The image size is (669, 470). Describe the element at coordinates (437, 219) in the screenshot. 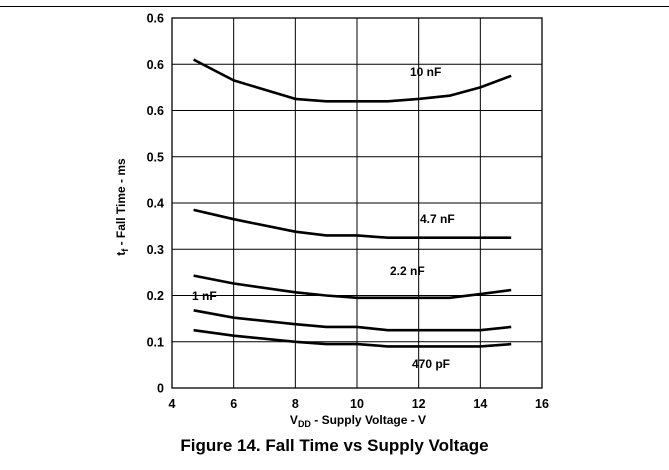

I see `series-label: 4.7 nF` at that location.